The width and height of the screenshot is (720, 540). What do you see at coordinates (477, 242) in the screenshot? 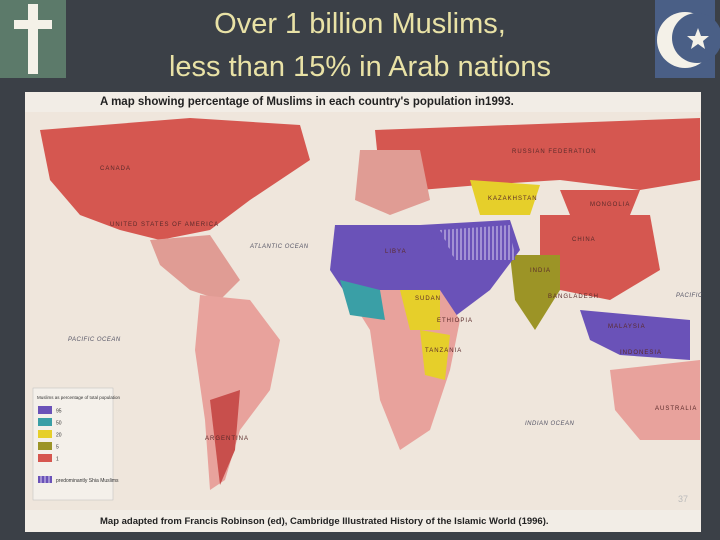
I see `shia-region` at bounding box center [477, 242].